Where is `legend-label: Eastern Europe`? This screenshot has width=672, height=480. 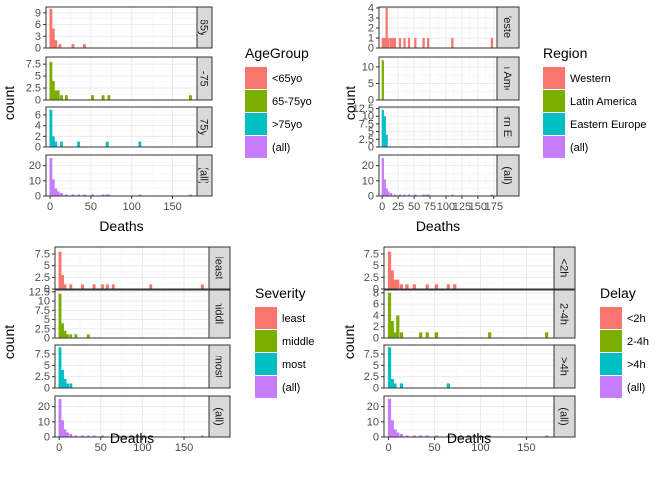
legend-label: Eastern Europe is located at coordinates (608, 125).